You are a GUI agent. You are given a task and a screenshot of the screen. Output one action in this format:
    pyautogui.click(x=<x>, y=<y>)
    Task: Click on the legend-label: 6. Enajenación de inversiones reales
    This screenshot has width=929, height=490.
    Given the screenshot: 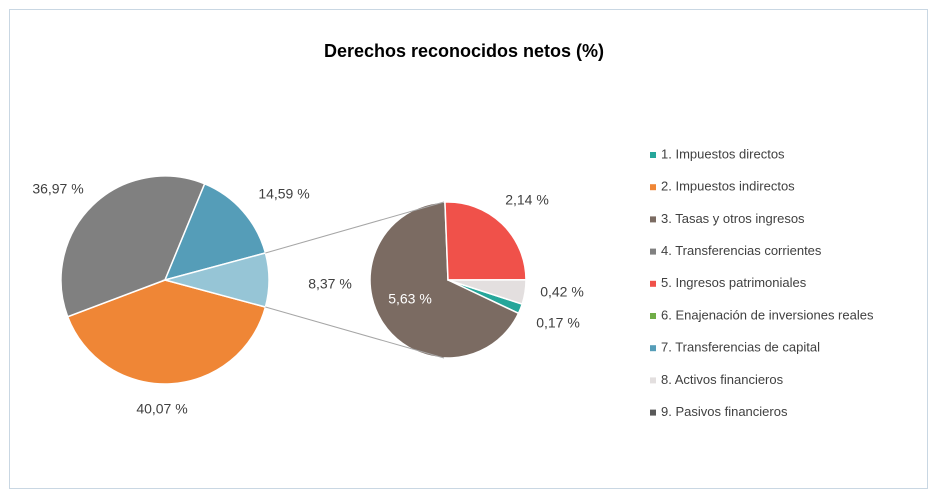 What is the action you would take?
    pyautogui.click(x=767, y=314)
    